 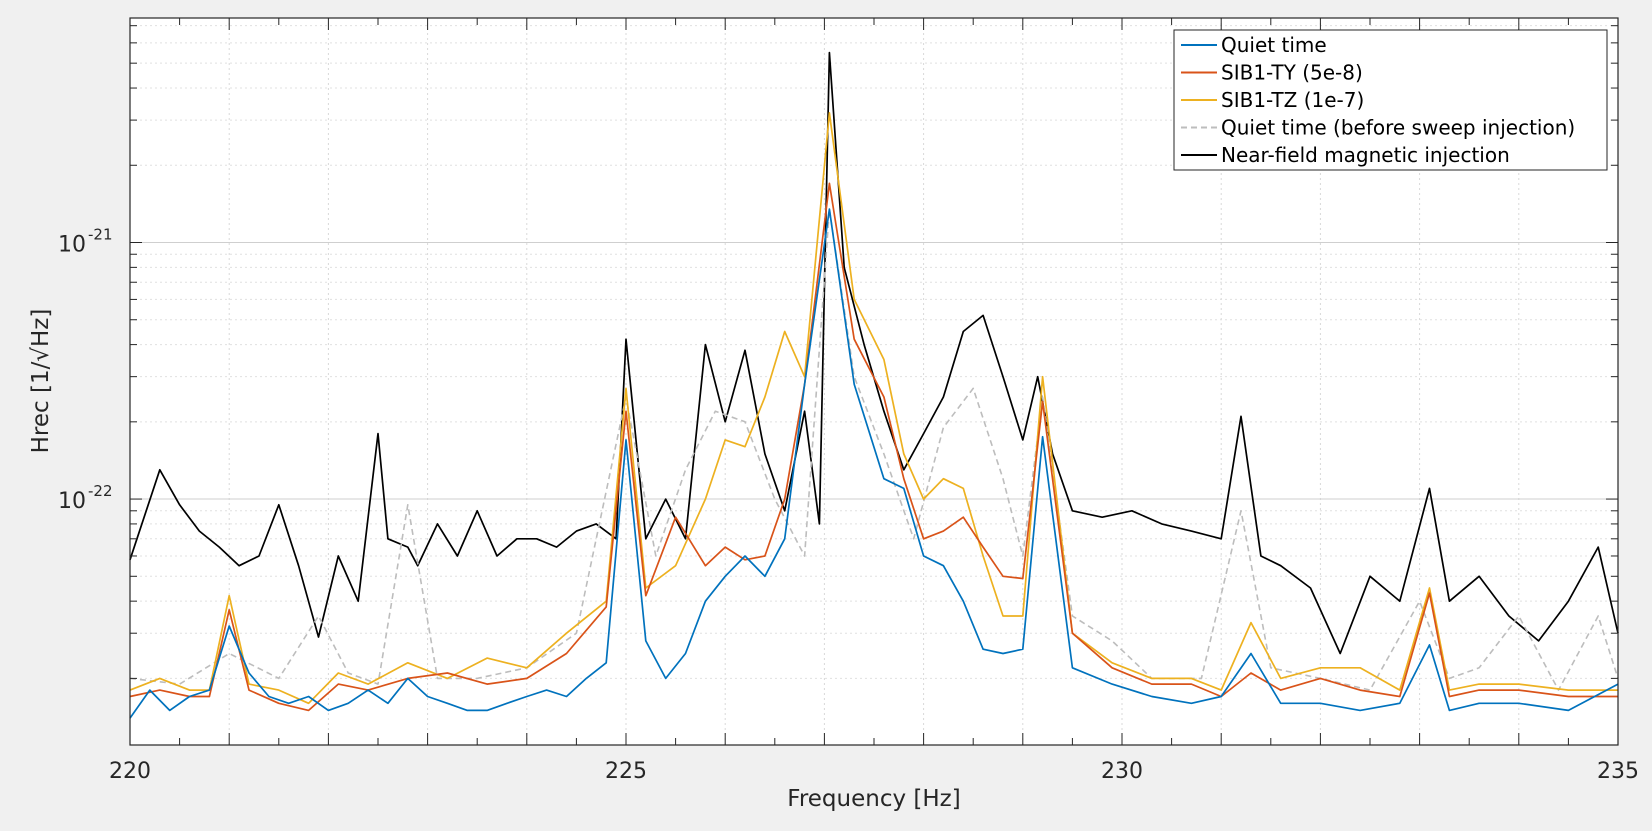 What do you see at coordinates (41, 381) in the screenshot?
I see `y-axis-label: Hrec [1/√Hz]` at bounding box center [41, 381].